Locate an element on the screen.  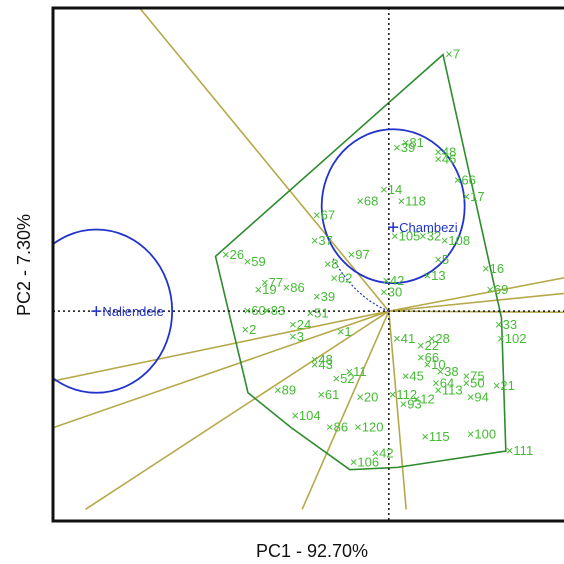
genotype-point: ×89 is located at coordinates (285, 389).